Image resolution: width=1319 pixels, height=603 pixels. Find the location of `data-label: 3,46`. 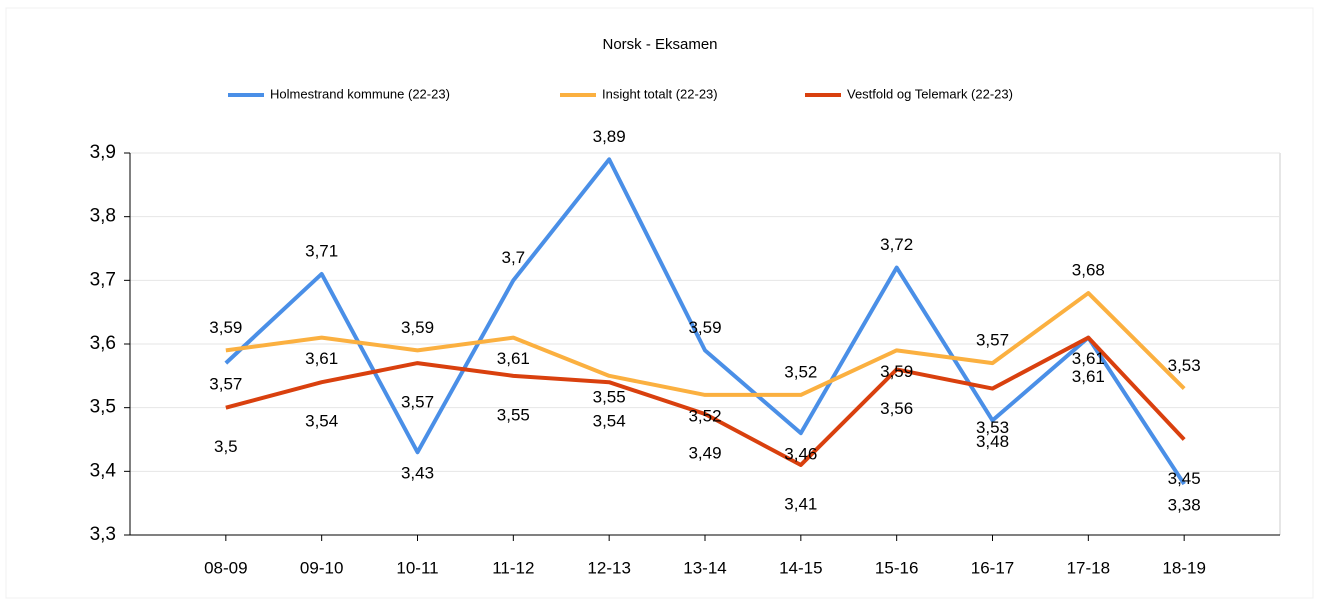

data-label: 3,46 is located at coordinates (800, 454).